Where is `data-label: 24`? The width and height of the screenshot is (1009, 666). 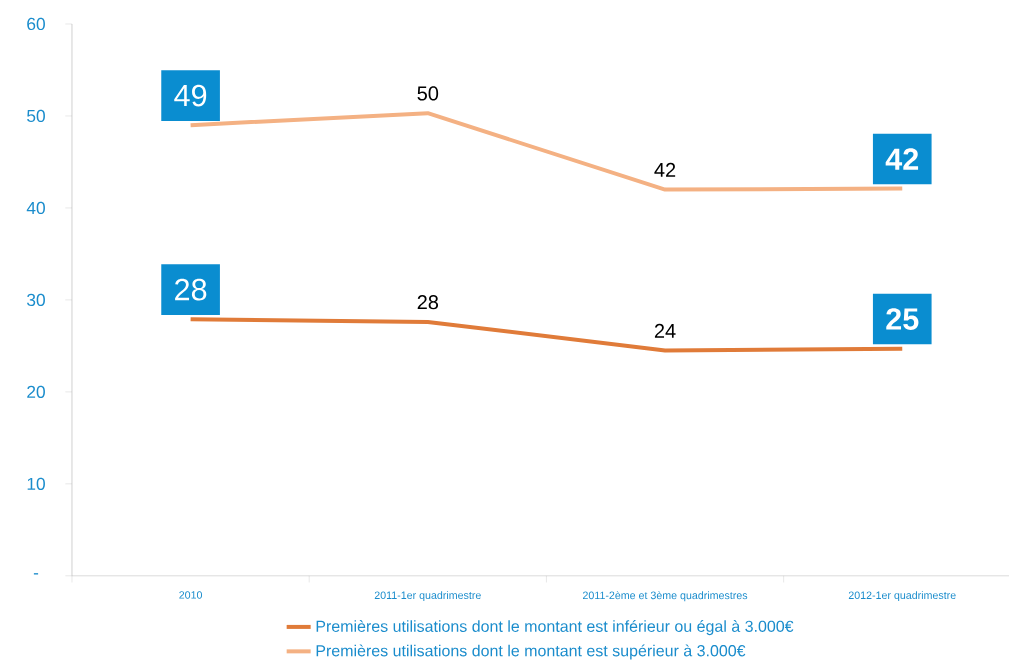
data-label: 24 is located at coordinates (665, 330).